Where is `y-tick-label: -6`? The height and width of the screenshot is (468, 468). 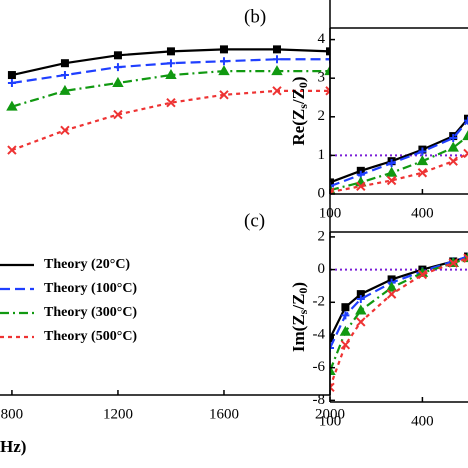
y-tick-label: -6 is located at coordinates (319, 367).